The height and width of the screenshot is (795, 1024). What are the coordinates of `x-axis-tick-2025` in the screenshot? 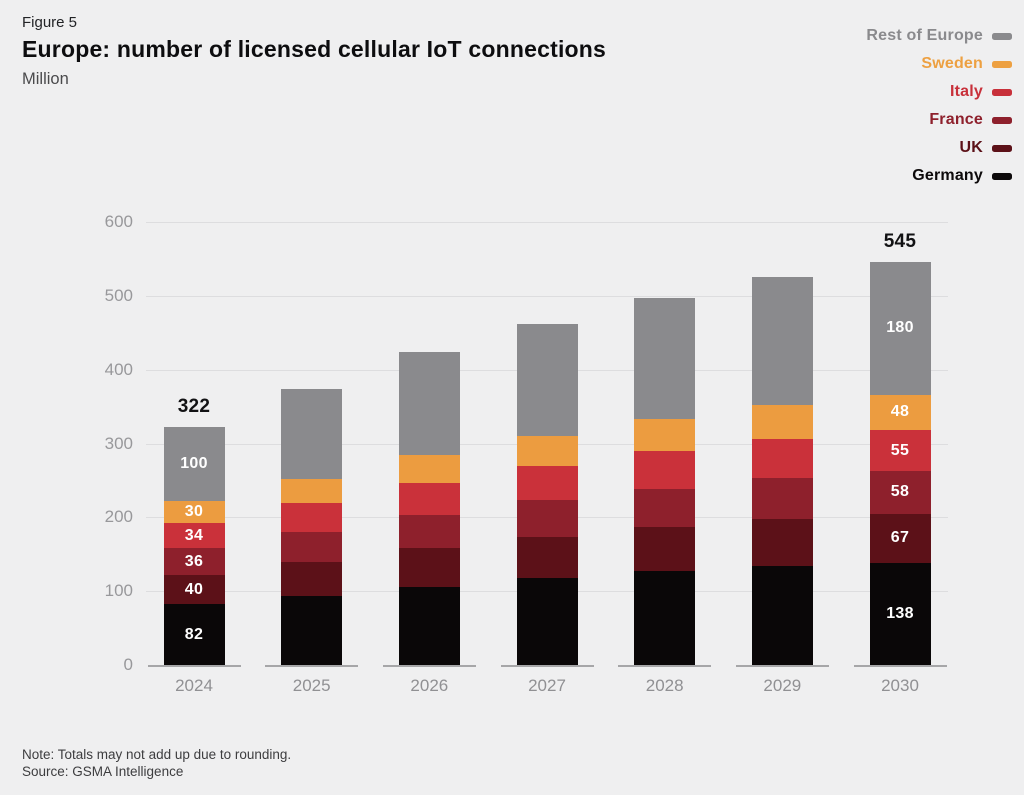 It's located at (312, 666).